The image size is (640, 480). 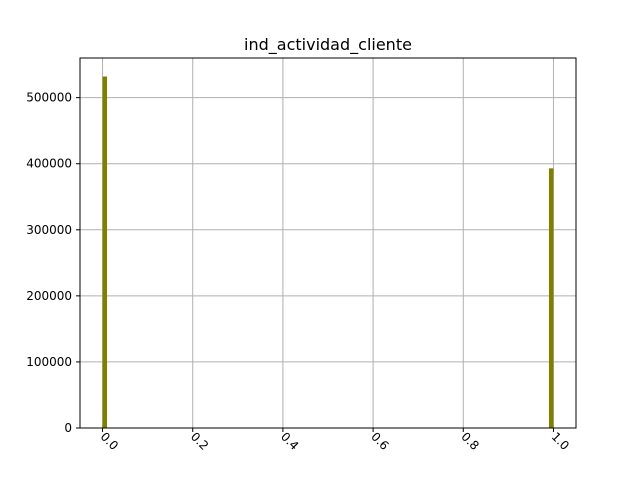 I want to click on x-tick-label: 0.6, so click(x=379, y=440).